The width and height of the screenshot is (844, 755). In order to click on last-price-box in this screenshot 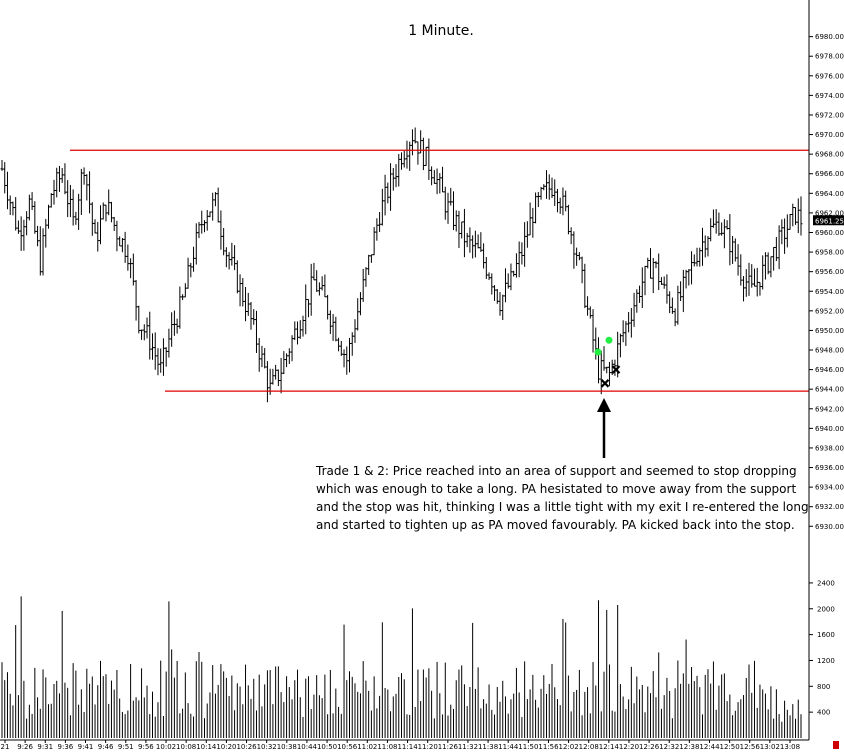, I will do `click(828, 220)`.